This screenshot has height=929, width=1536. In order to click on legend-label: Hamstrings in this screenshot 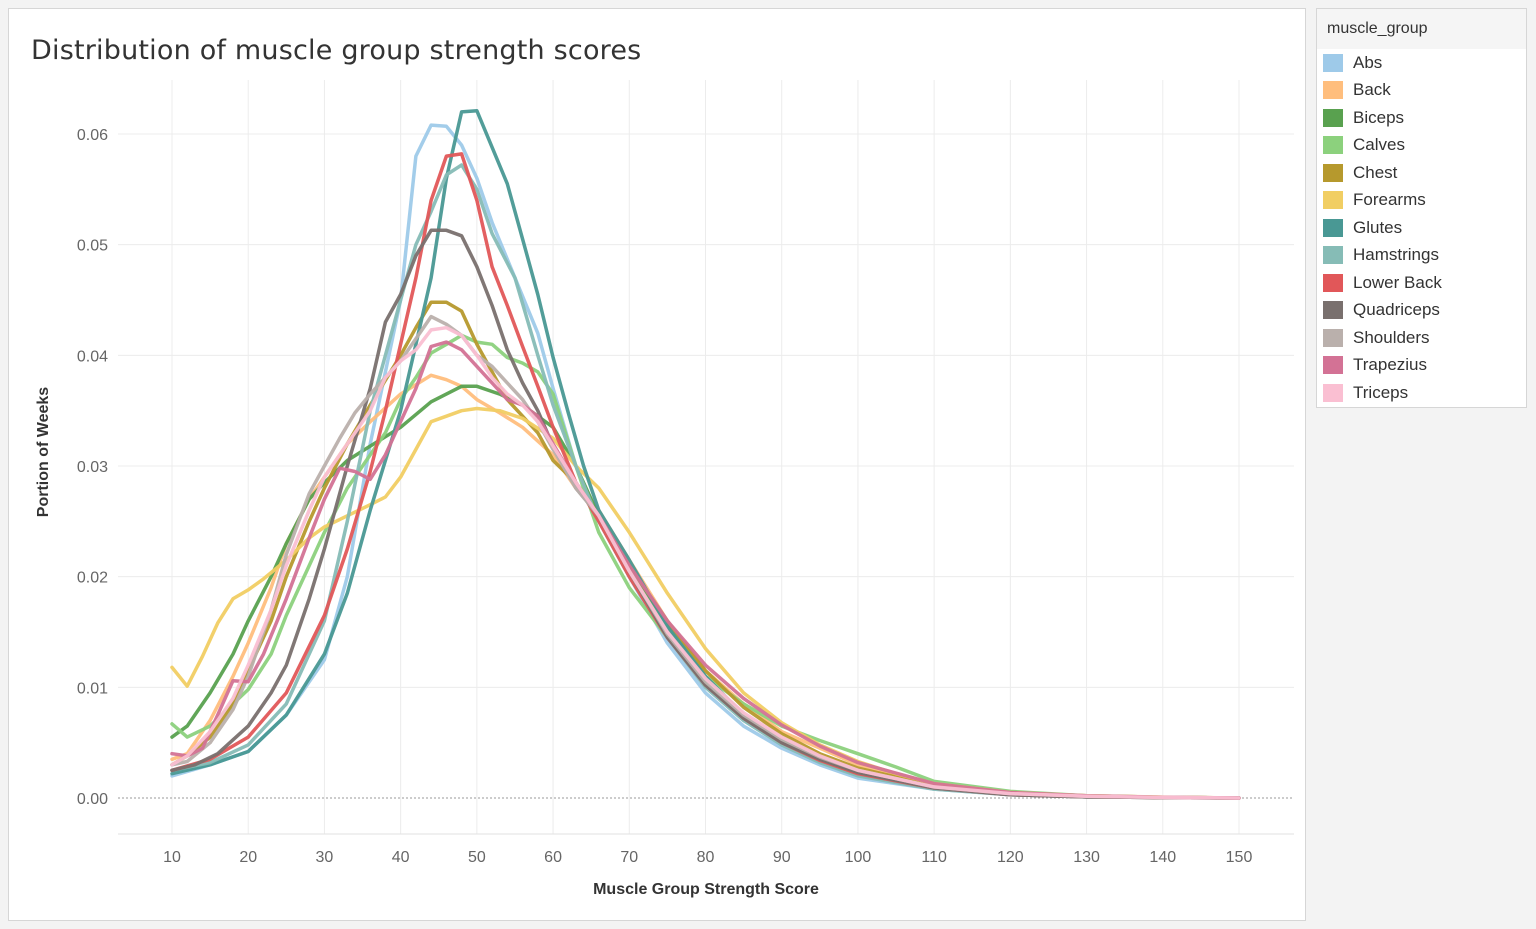, I will do `click(1396, 255)`.